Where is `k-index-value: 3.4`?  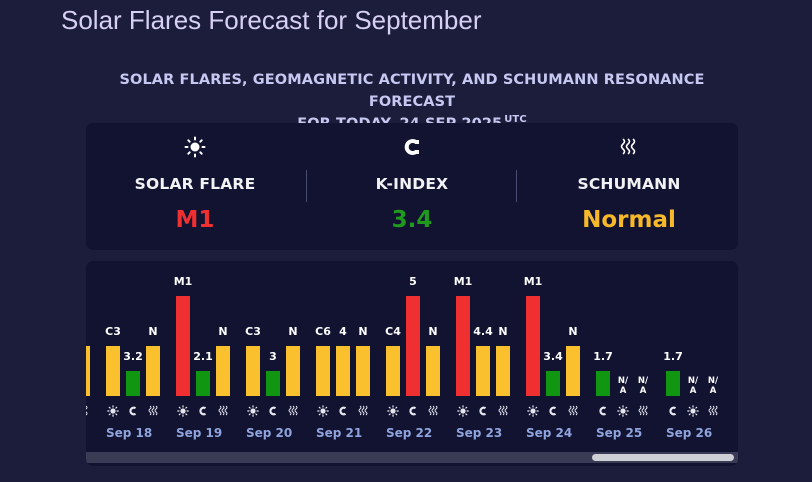
k-index-value: 3.4 is located at coordinates (412, 220).